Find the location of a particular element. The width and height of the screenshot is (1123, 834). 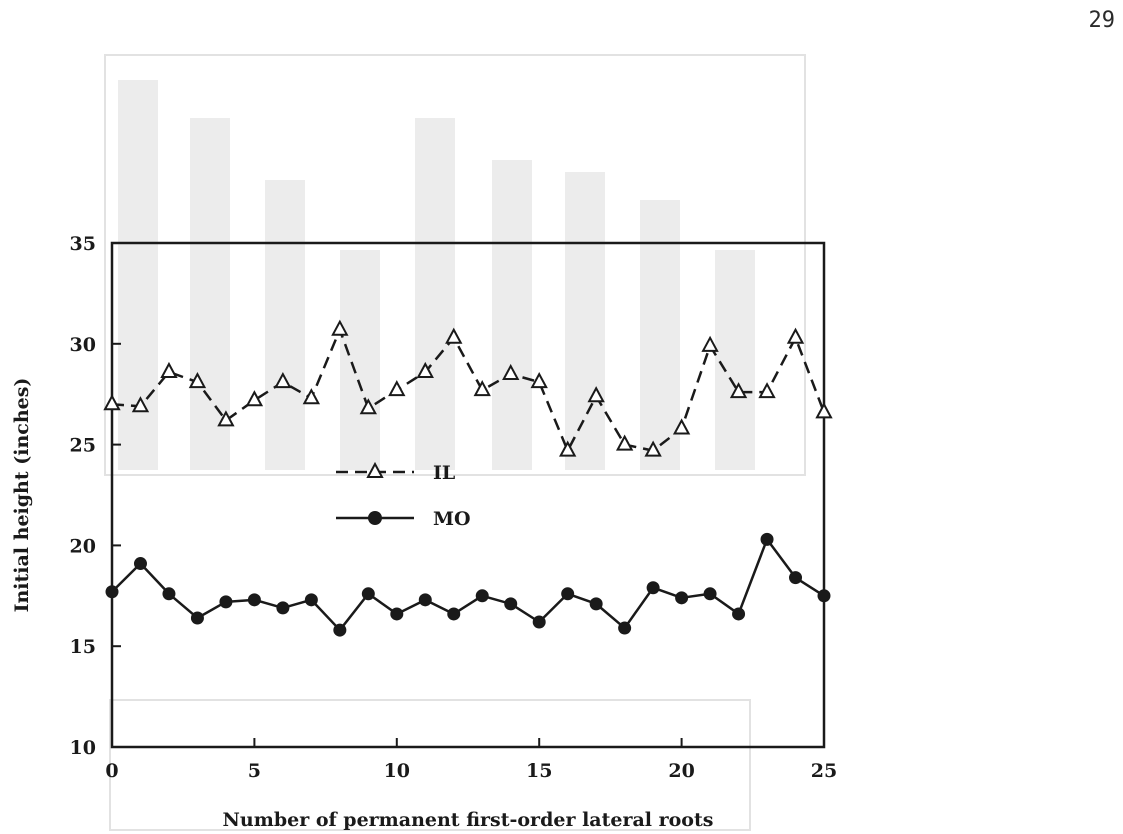

legend-mo-marker is located at coordinates (375, 518).